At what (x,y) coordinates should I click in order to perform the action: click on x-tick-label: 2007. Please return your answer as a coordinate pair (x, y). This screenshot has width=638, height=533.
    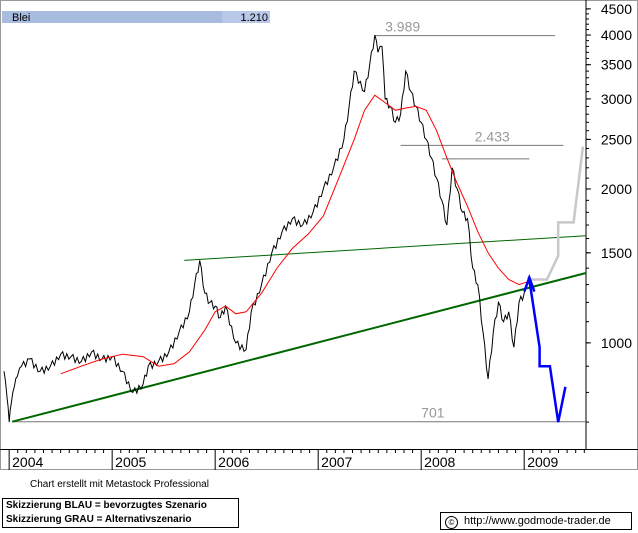
    Looking at the image, I should click on (336, 462).